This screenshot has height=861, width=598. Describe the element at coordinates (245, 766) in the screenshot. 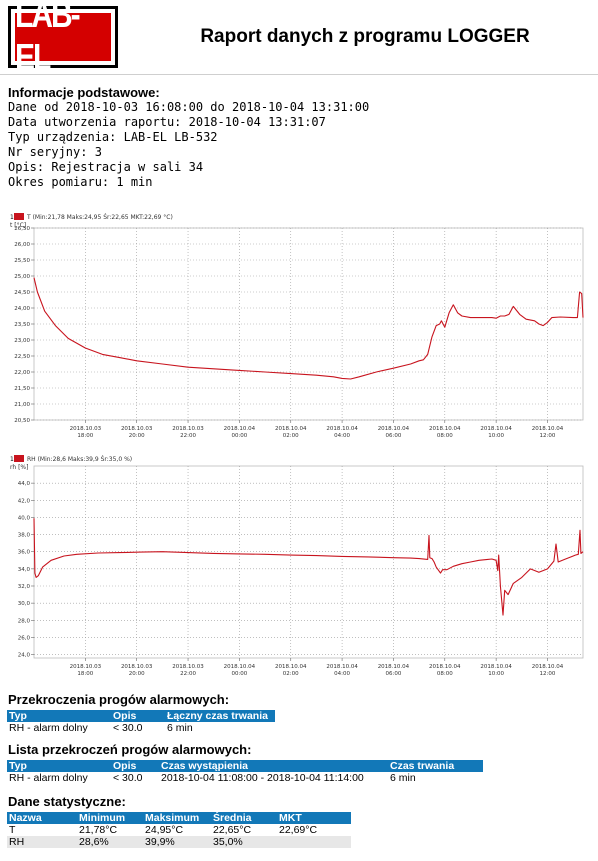

I see `alarm-list-header-row: Typ Opis Czas wystąpienia Czas trwania` at that location.